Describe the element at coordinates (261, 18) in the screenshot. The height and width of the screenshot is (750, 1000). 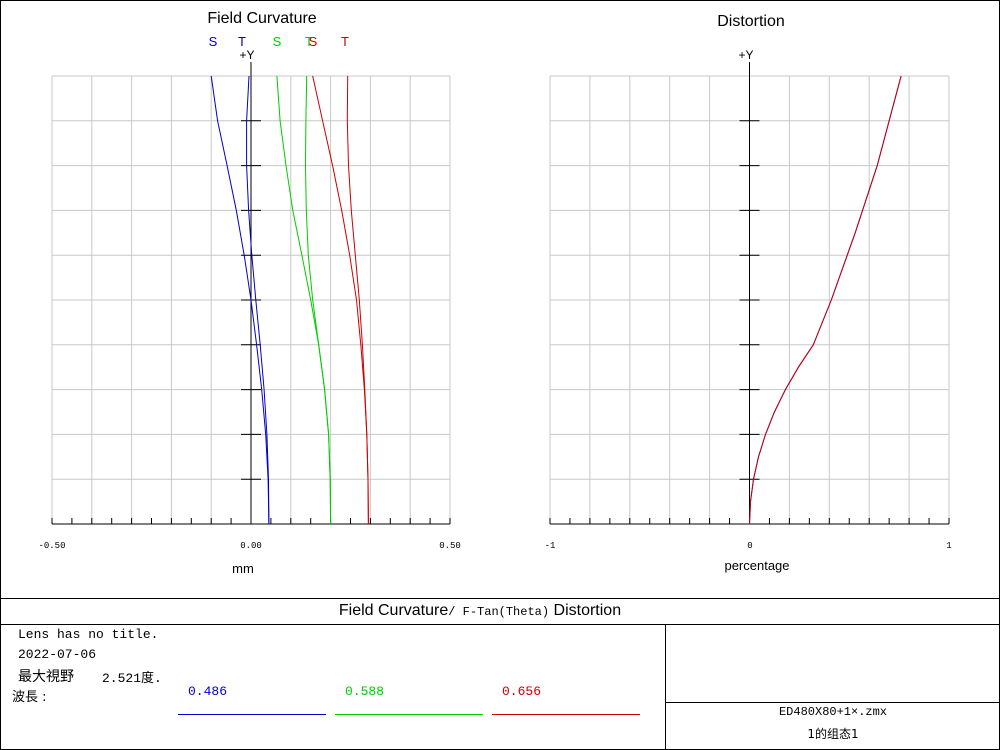
I see `field-curvature-title: Field Curvature` at that location.